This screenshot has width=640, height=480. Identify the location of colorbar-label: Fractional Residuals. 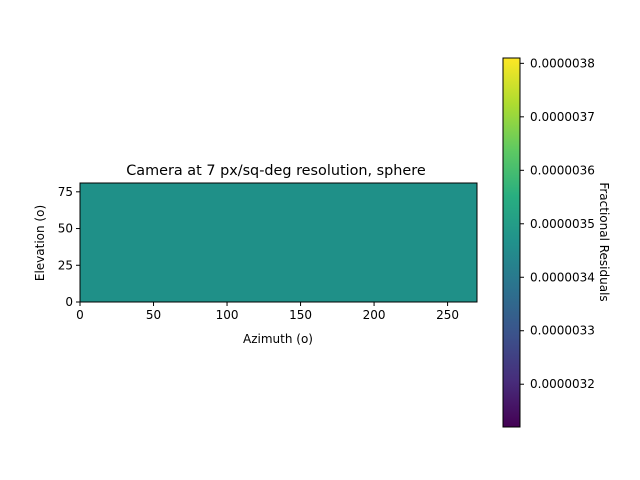
(604, 241).